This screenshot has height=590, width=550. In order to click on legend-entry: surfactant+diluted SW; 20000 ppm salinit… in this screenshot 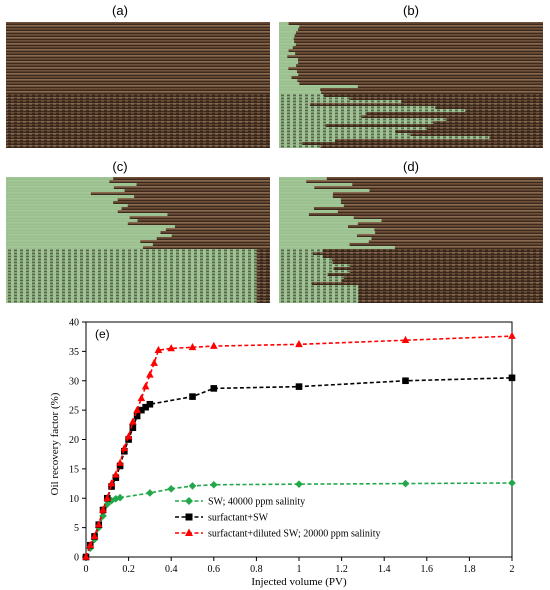, I will do `click(294, 534)`.